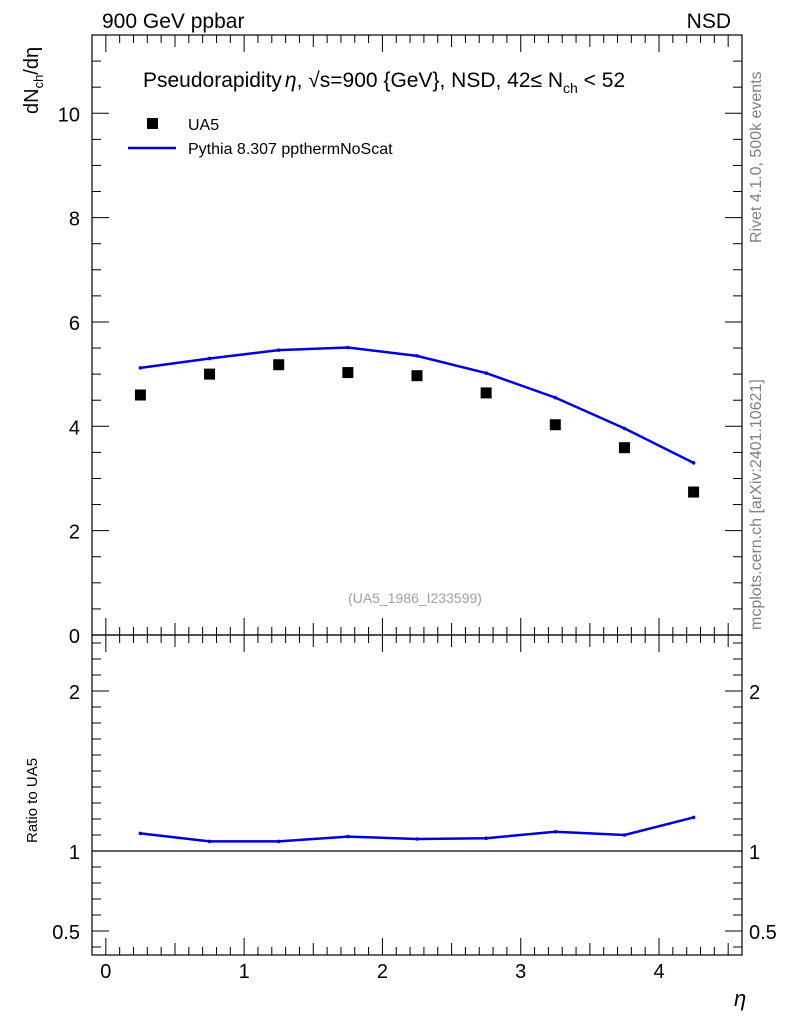 The image size is (786, 1024). I want to click on x-axis-label: η, so click(740, 998).